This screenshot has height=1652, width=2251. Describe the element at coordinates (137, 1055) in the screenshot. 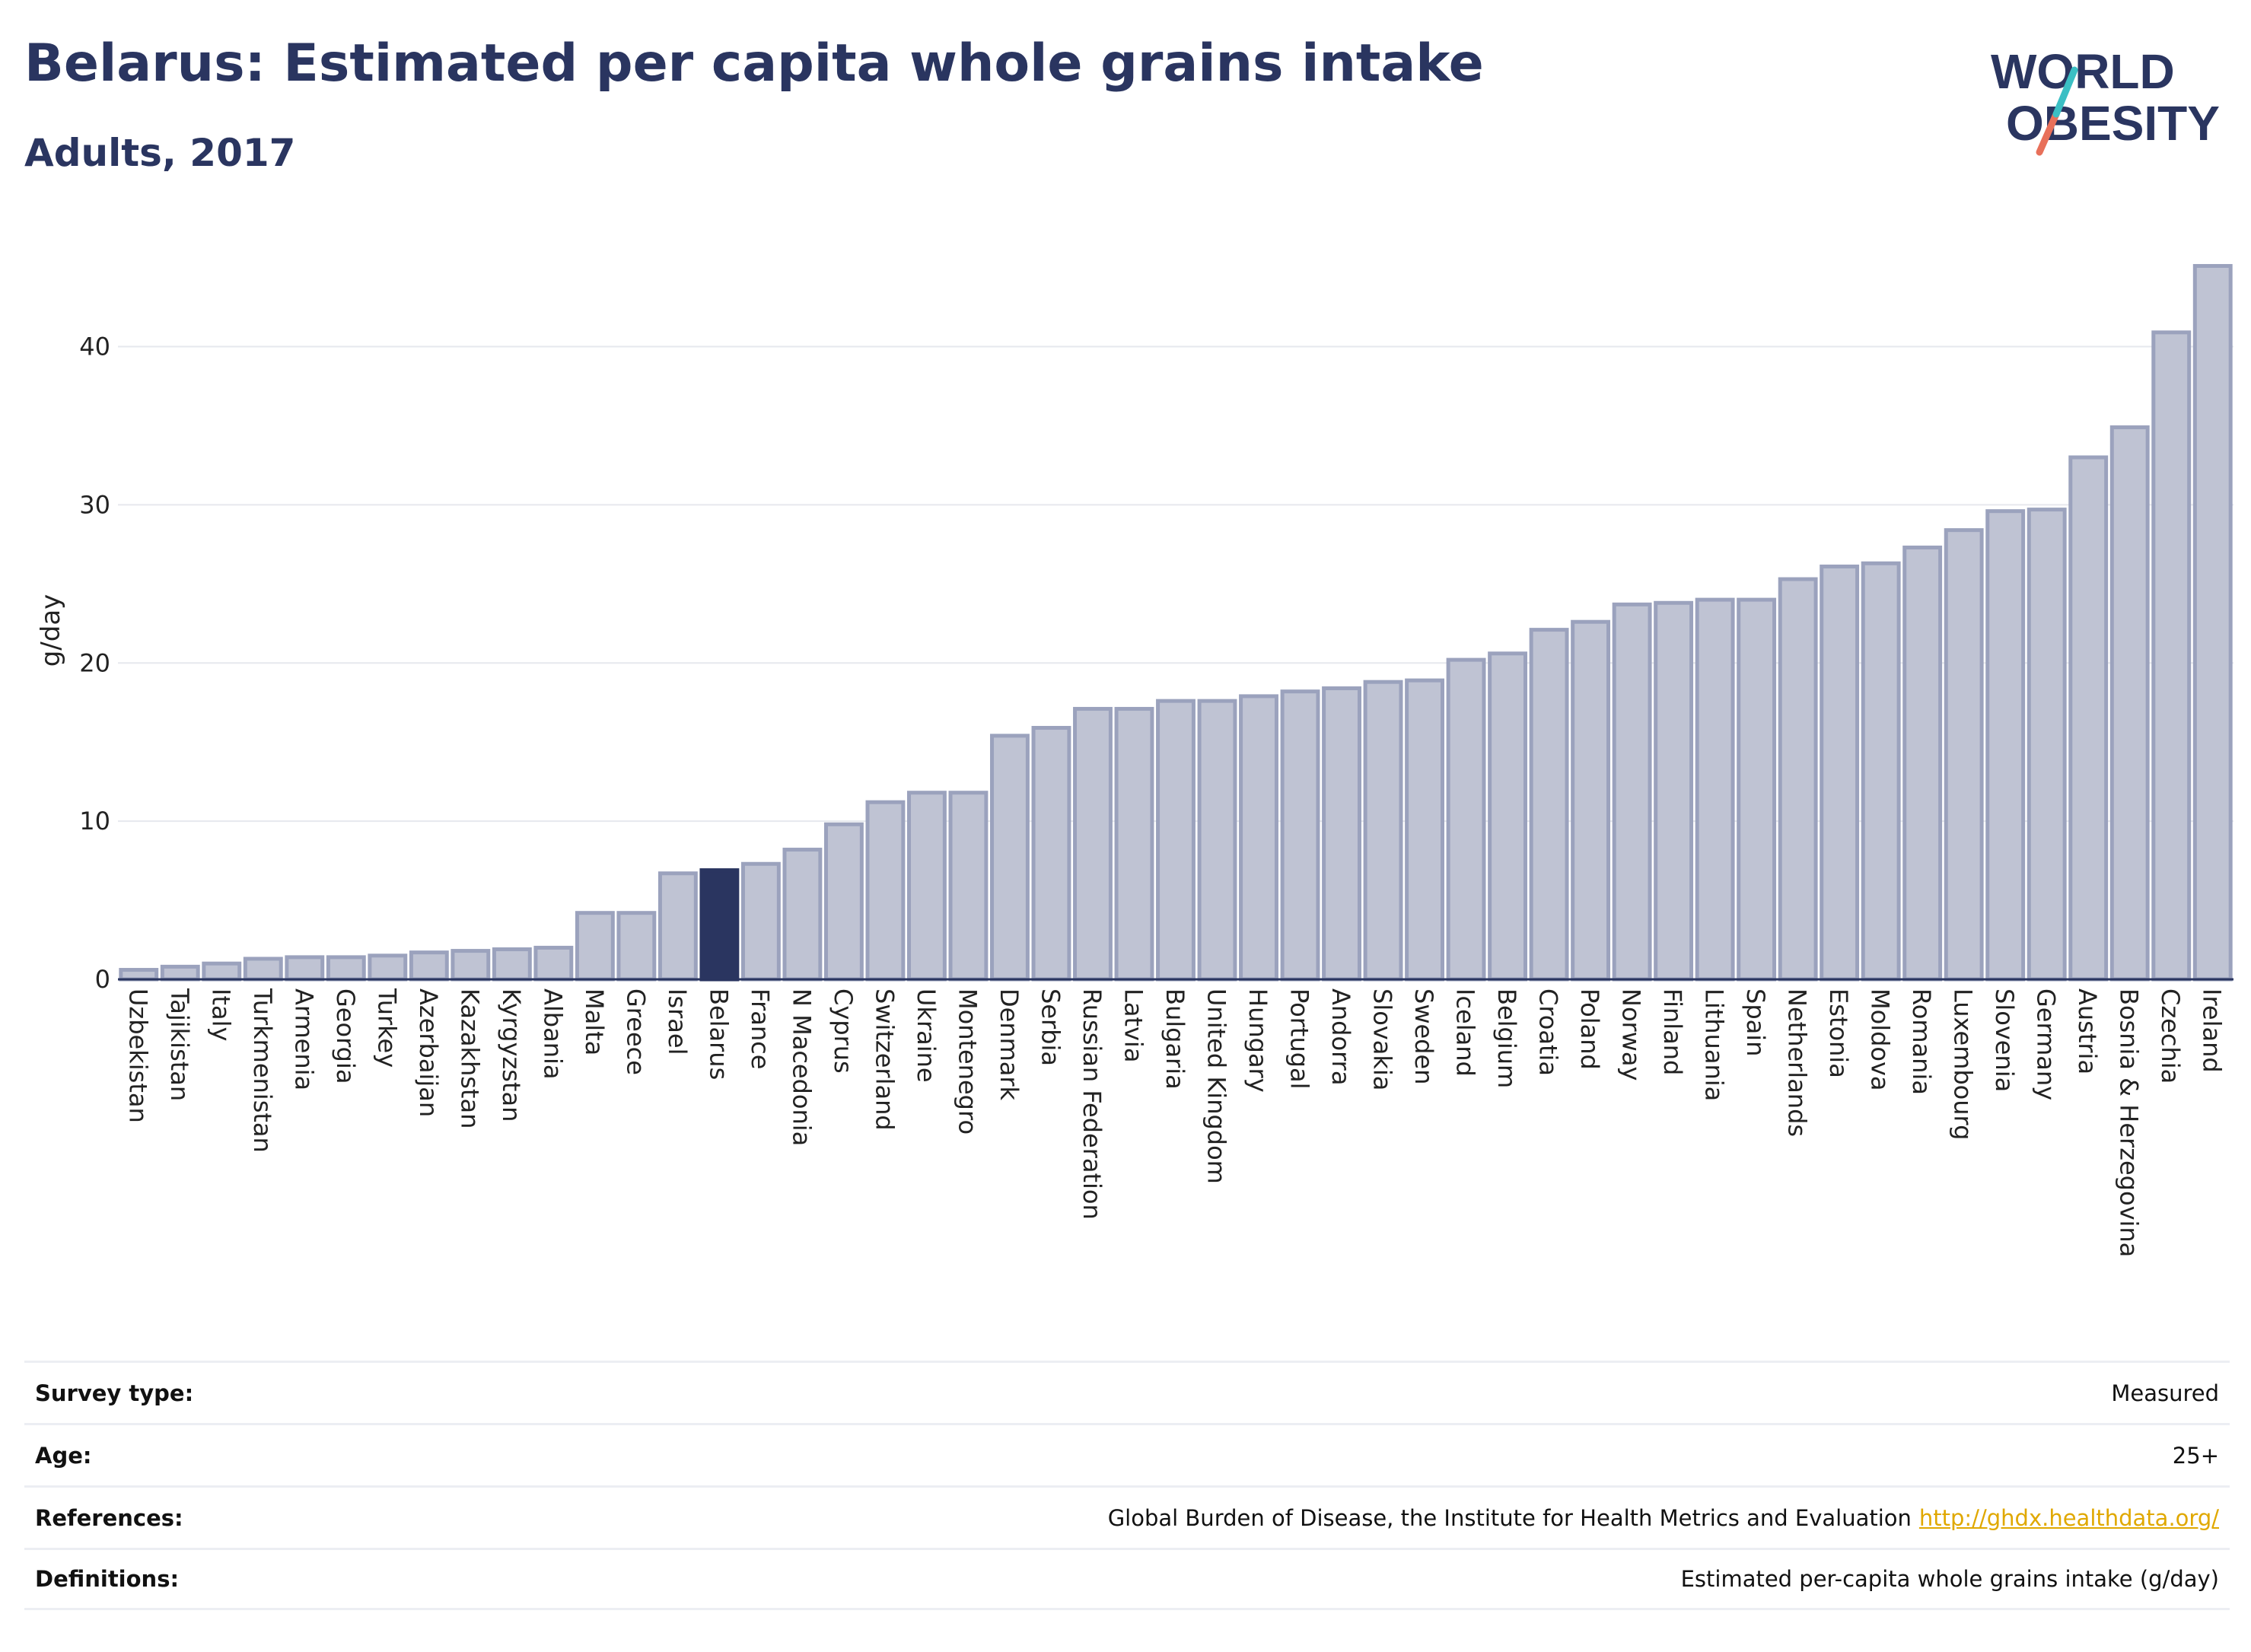

I see `x-tick-label-uzbekistan: Uzbekistan` at that location.